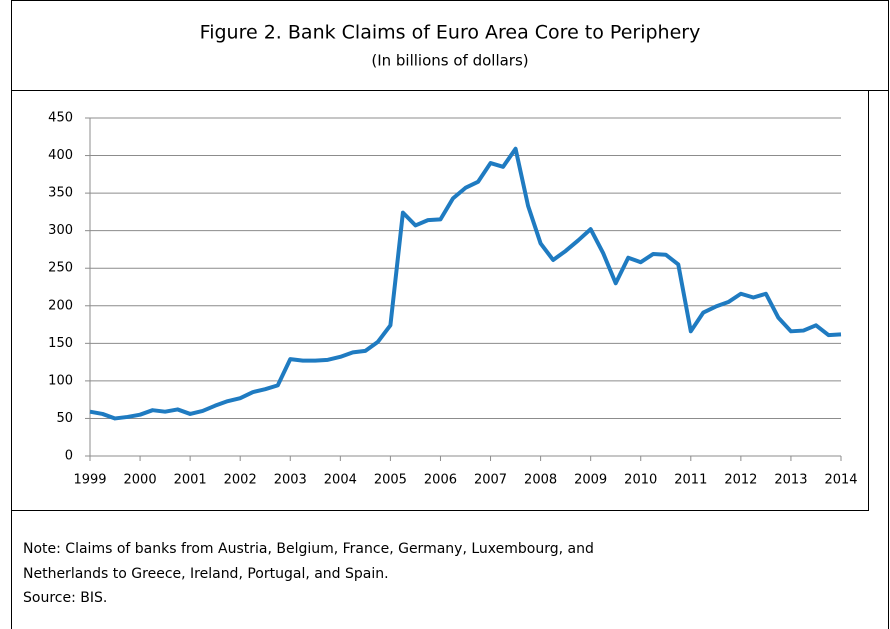 The width and height of the screenshot is (890, 629). Describe the element at coordinates (690, 480) in the screenshot. I see `x-tick-label: 2011` at that location.